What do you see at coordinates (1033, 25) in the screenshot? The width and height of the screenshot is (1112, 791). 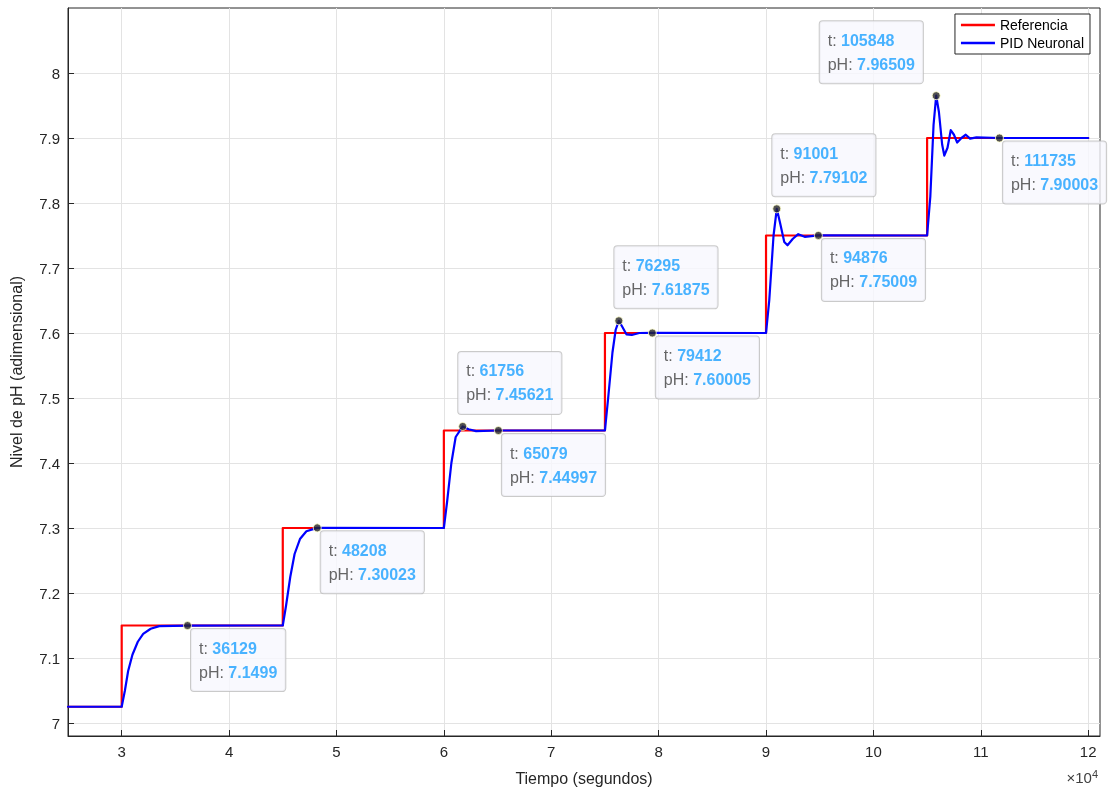 I see `legend-label: Referencia` at bounding box center [1033, 25].